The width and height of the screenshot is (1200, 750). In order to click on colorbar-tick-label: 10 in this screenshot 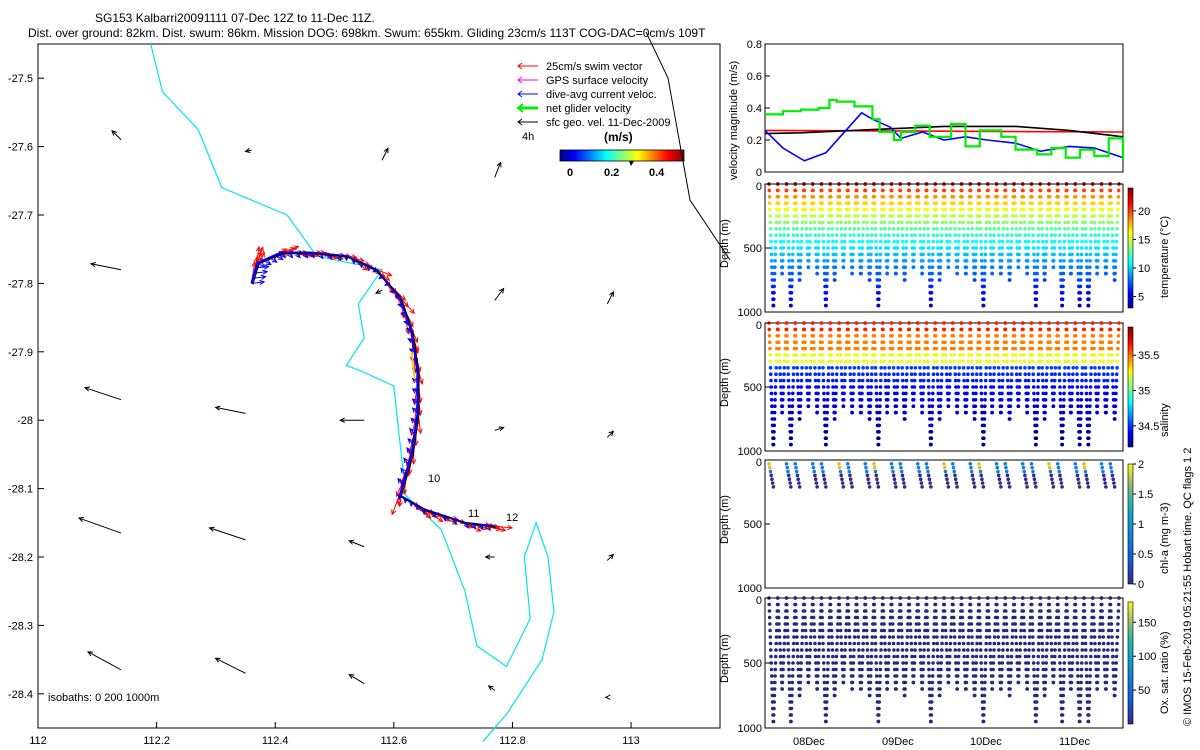, I will do `click(1144, 269)`.